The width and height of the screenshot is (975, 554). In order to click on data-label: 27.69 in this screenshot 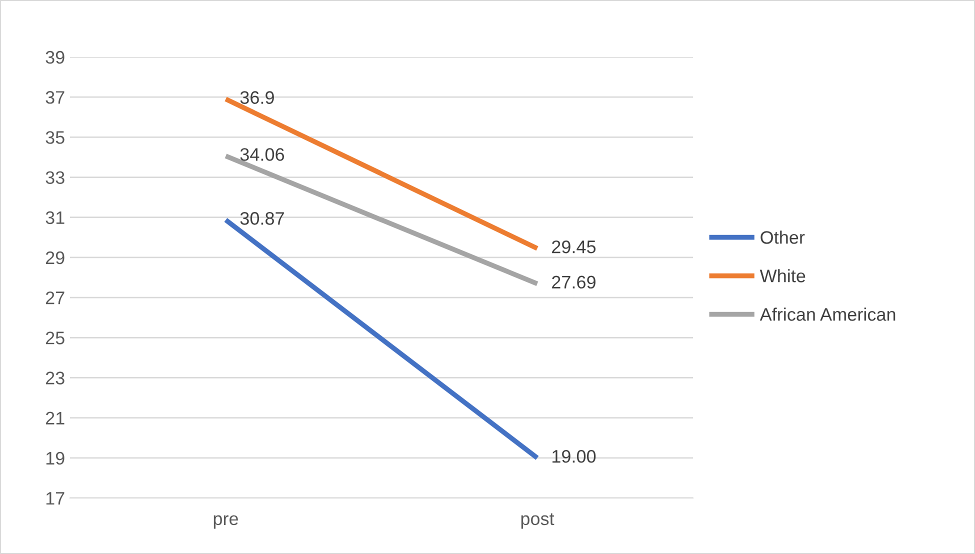, I will do `click(574, 282)`.